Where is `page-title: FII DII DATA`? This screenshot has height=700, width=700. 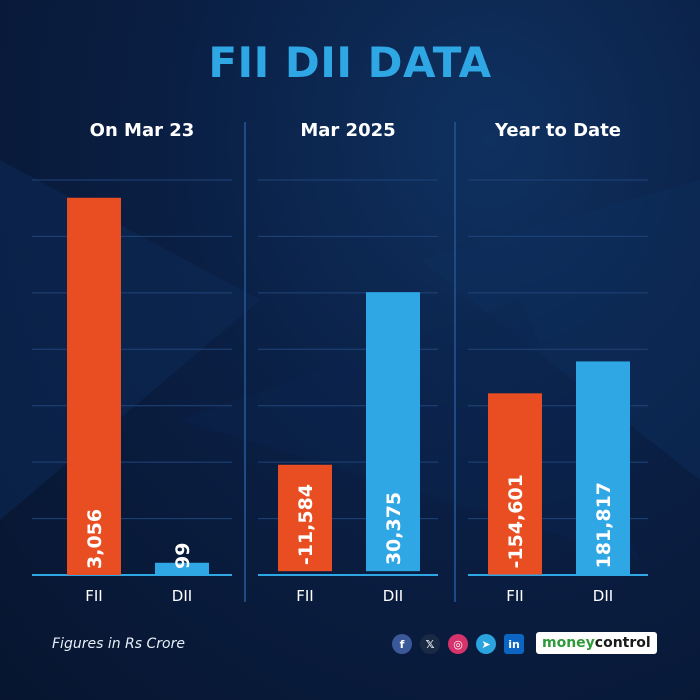
page-title: FII DII DATA is located at coordinates (350, 62).